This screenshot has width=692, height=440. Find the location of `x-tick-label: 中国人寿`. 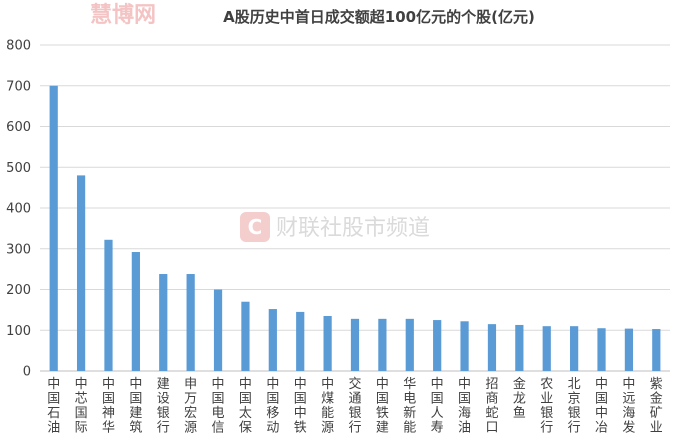

x-tick-label: 中国人寿 is located at coordinates (437, 406).